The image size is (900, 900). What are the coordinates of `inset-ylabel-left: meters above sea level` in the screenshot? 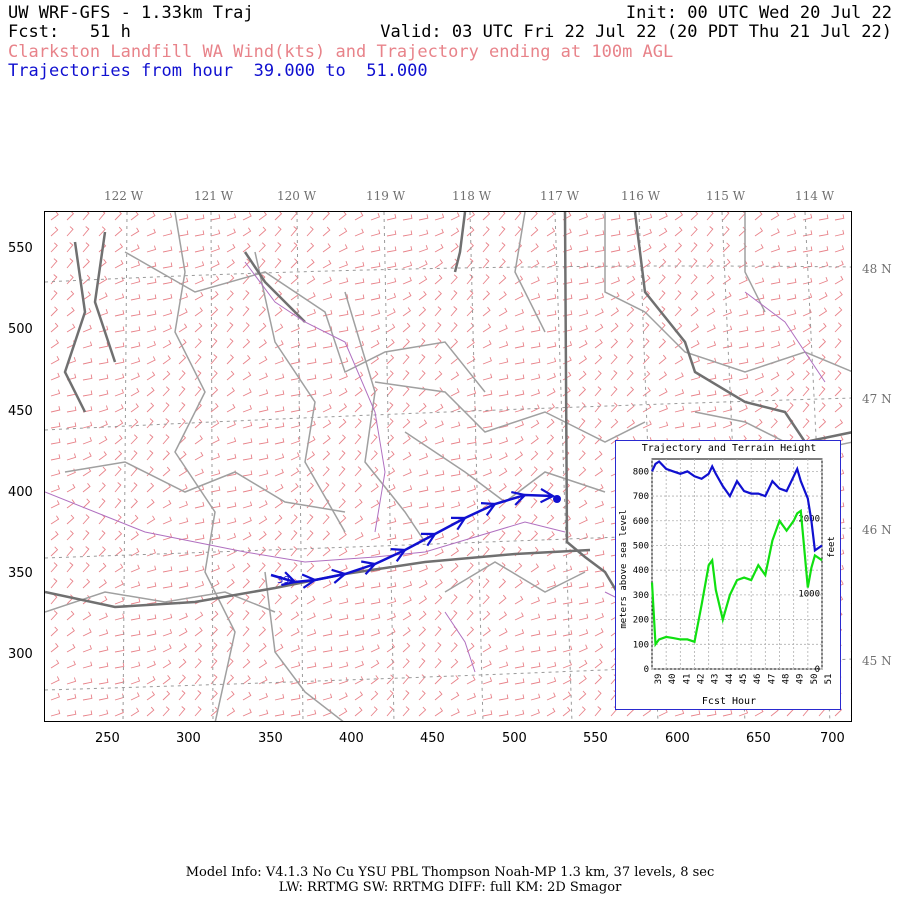 It's located at (624, 568).